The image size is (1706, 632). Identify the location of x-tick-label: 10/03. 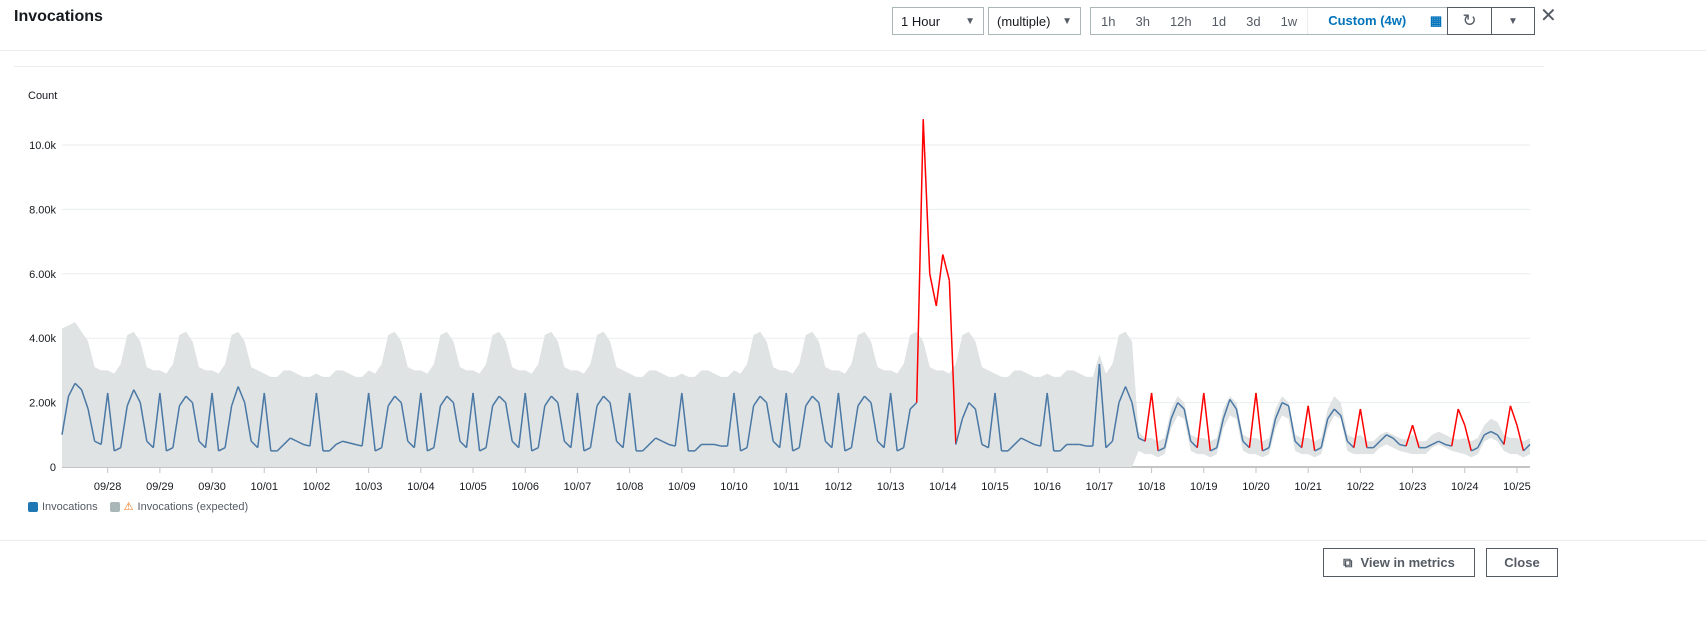
(369, 487).